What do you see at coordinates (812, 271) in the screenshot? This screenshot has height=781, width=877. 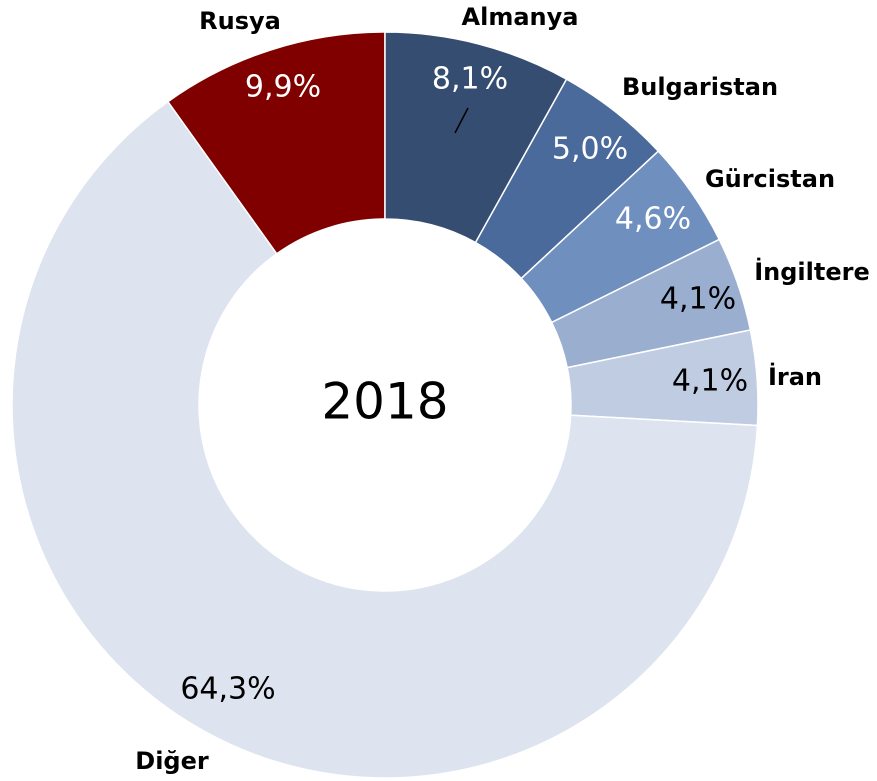 I see `category-label: İngiltere` at bounding box center [812, 271].